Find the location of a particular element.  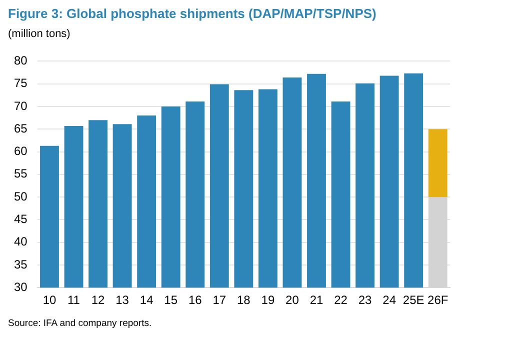

y-tick-label: 55 is located at coordinates (21, 173).